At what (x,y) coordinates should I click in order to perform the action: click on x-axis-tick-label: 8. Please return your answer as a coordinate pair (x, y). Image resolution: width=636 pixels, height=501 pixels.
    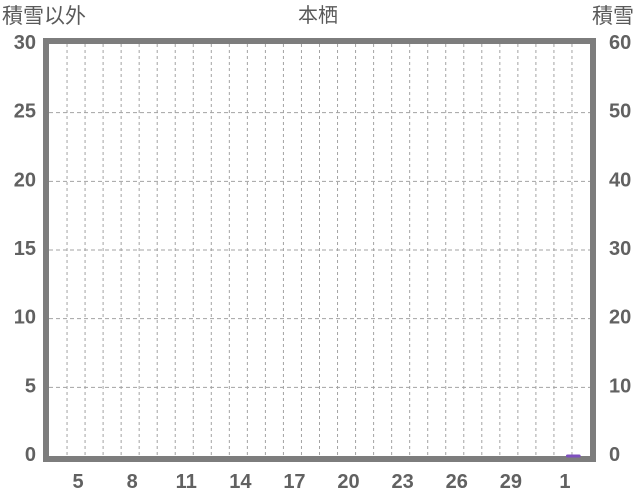
    Looking at the image, I should click on (132, 482).